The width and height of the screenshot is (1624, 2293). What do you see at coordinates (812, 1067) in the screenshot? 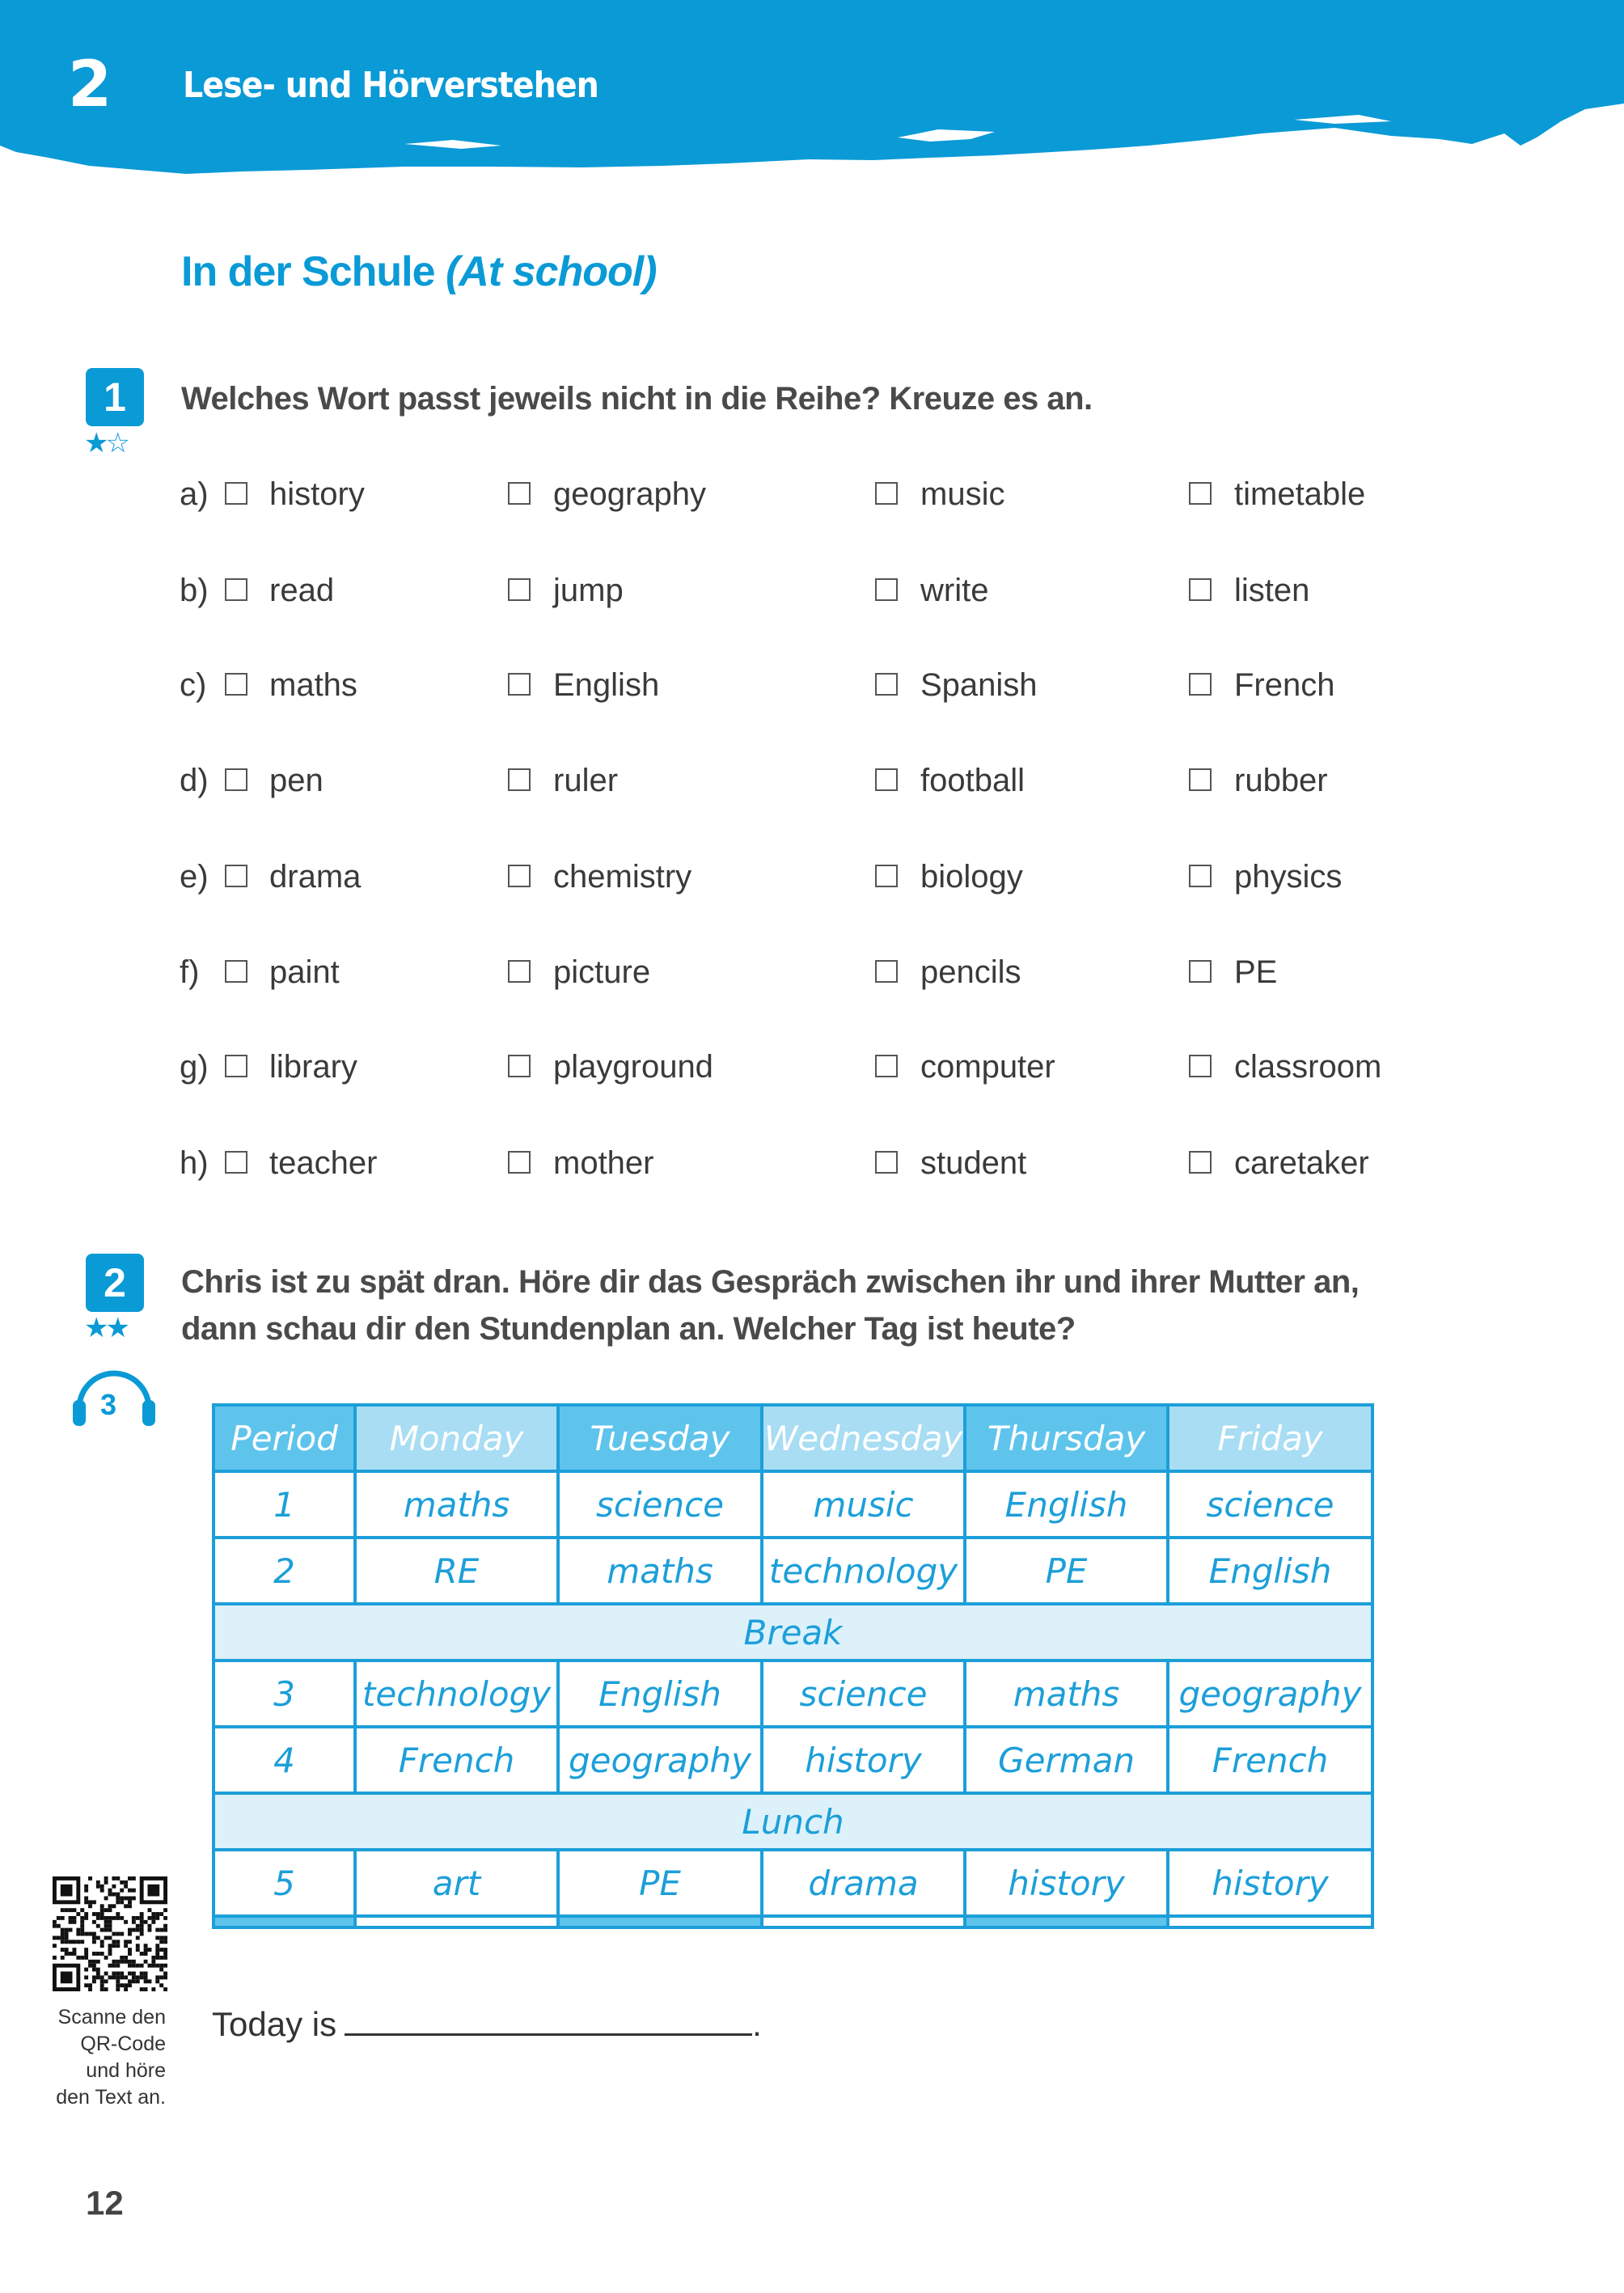
I see `exercise-row: g) library playground computer classroom` at bounding box center [812, 1067].